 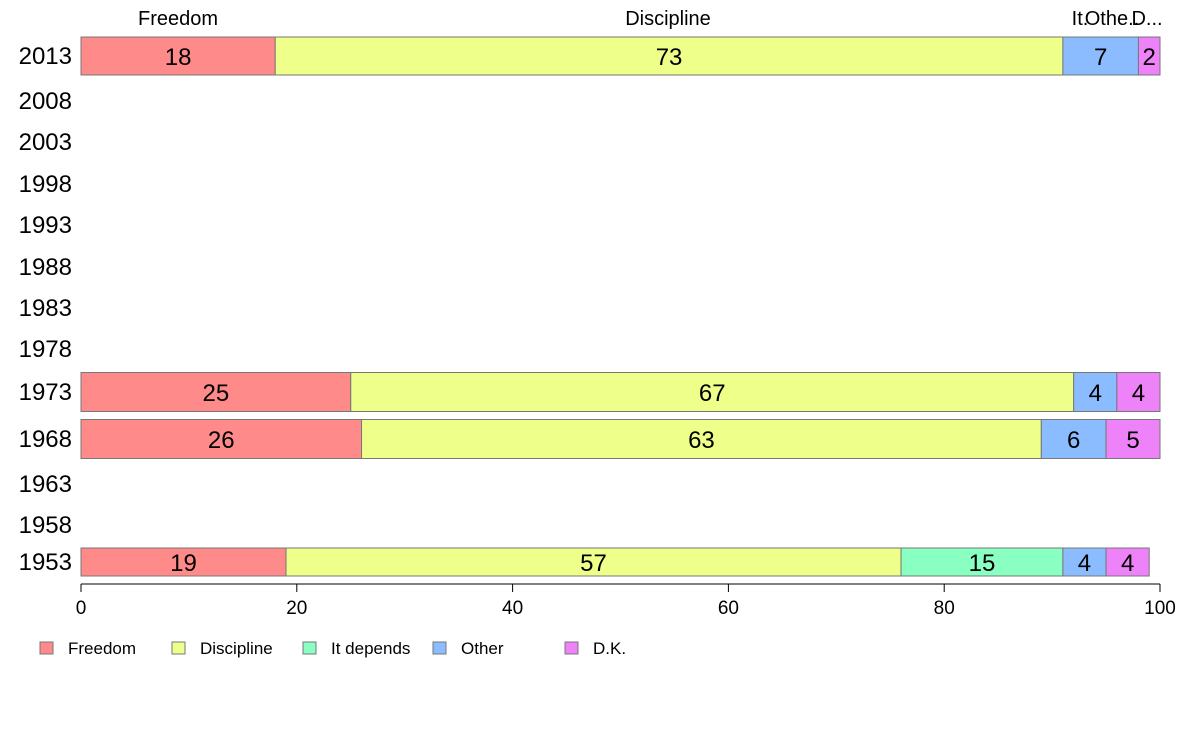 I want to click on legend-swatch-other, so click(x=439, y=648).